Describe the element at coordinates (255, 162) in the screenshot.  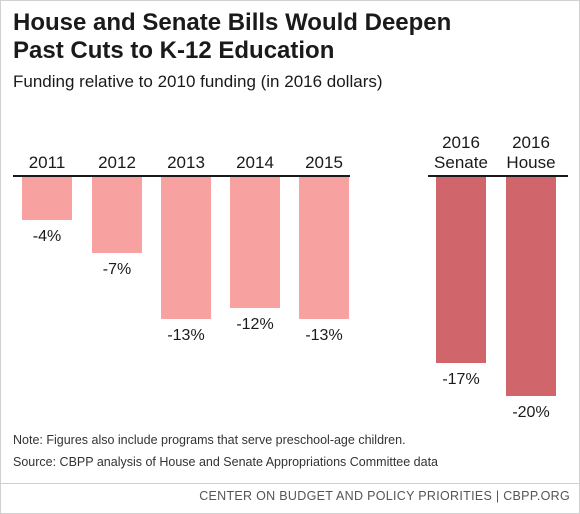
I see `category-label: 2014` at that location.